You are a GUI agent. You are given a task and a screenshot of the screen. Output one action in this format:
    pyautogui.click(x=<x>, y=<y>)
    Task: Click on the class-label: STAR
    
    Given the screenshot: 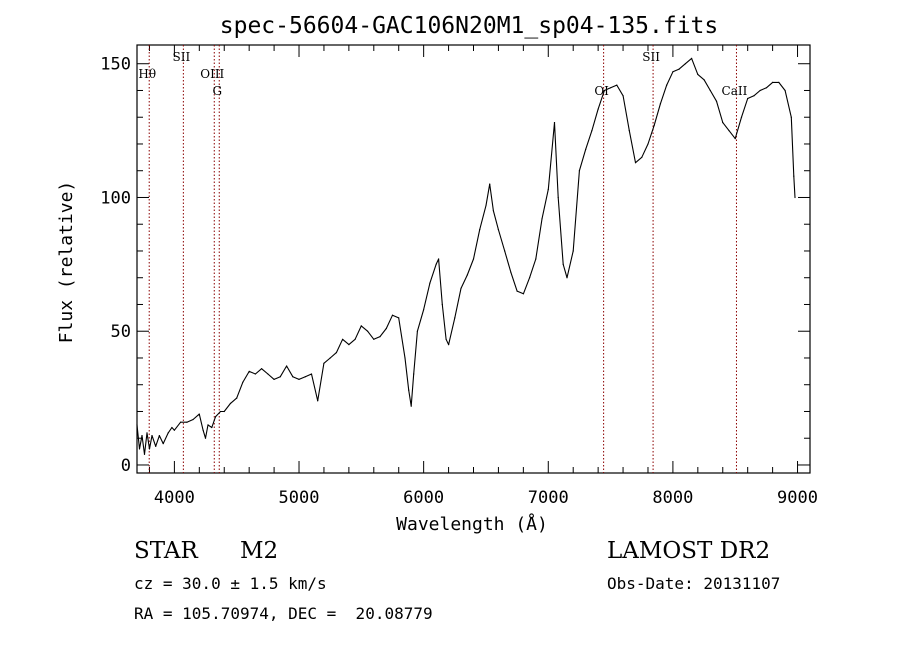 What is the action you would take?
    pyautogui.click(x=166, y=551)
    